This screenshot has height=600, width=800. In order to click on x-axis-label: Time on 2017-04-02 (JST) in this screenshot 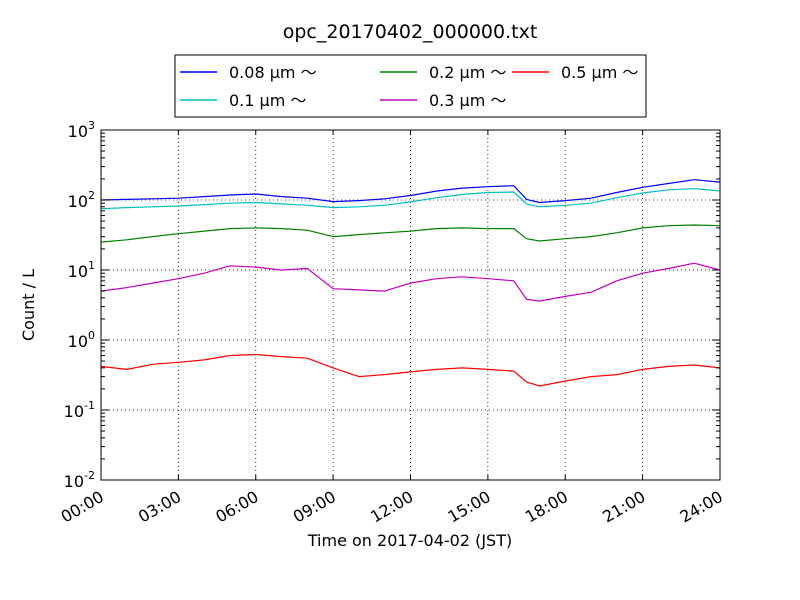, I will do `click(409, 540)`.